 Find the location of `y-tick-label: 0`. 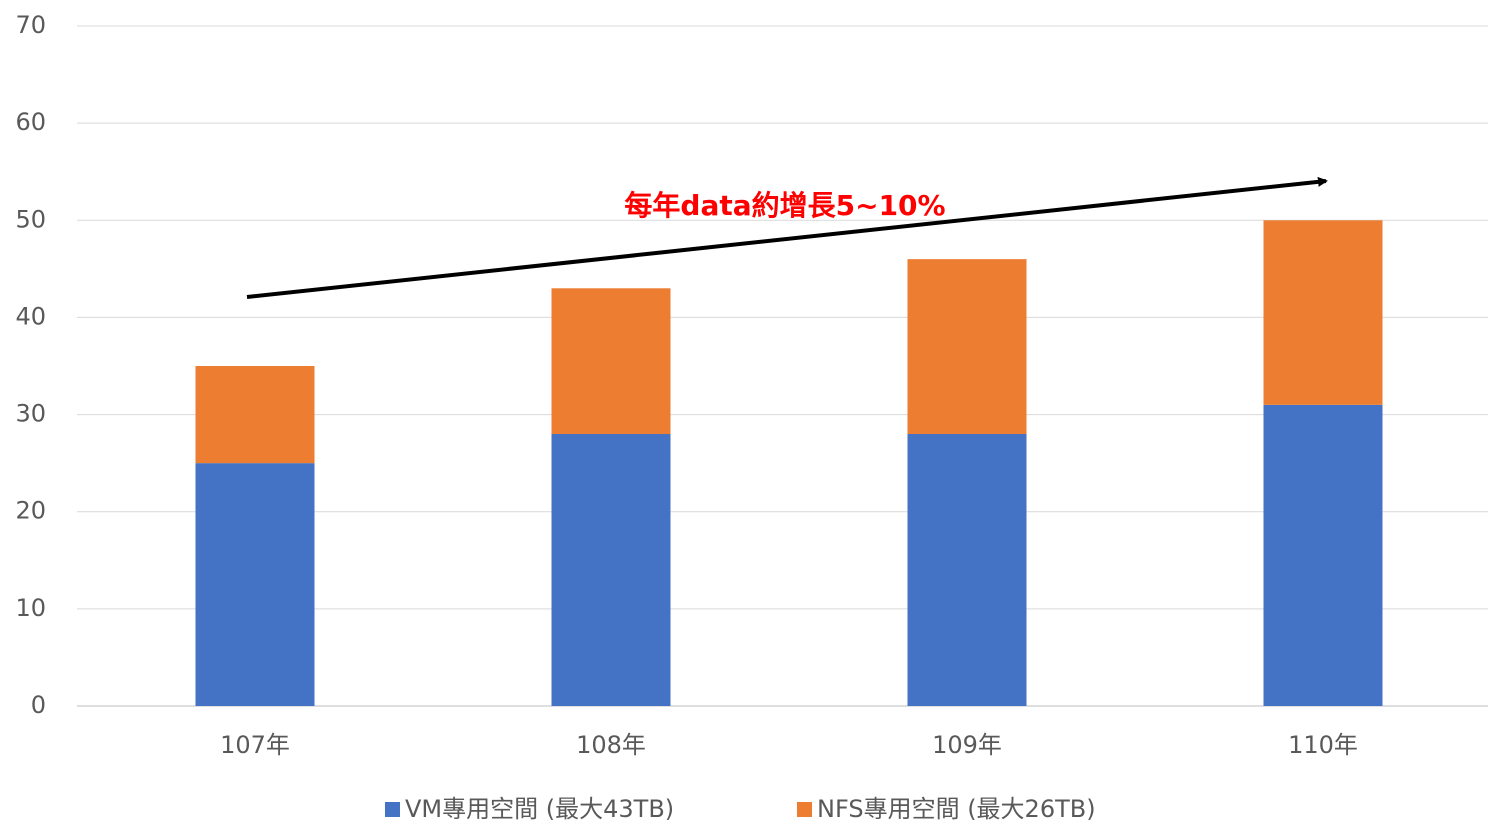

y-tick-label: 0 is located at coordinates (38, 705).